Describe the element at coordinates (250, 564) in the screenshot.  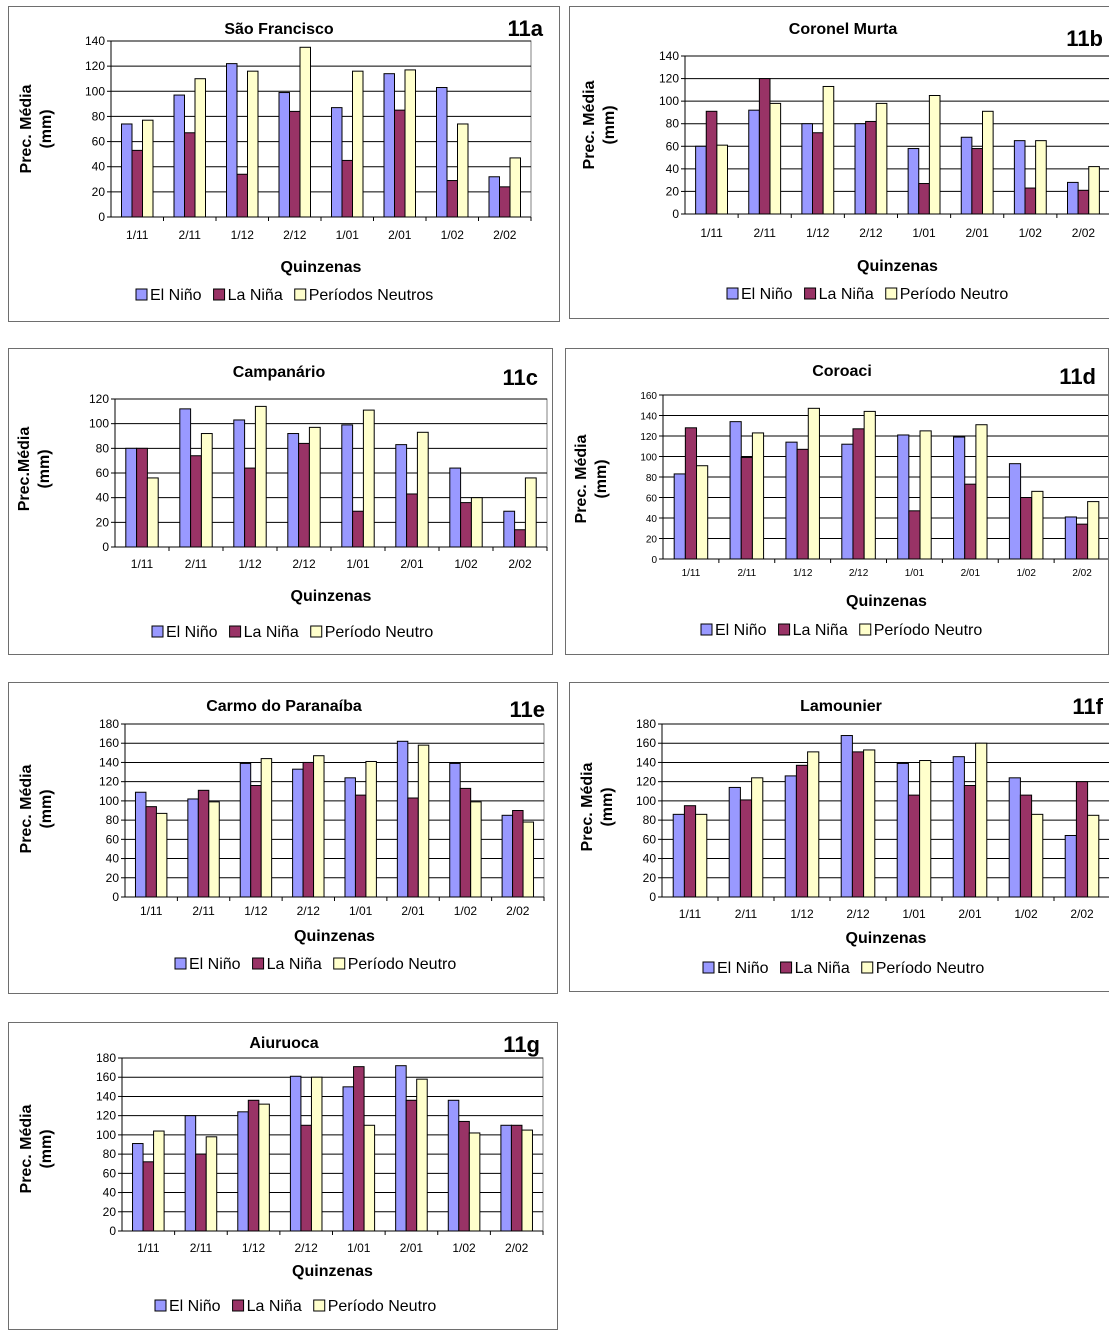
I see `x-tick-label: 1/12` at that location.